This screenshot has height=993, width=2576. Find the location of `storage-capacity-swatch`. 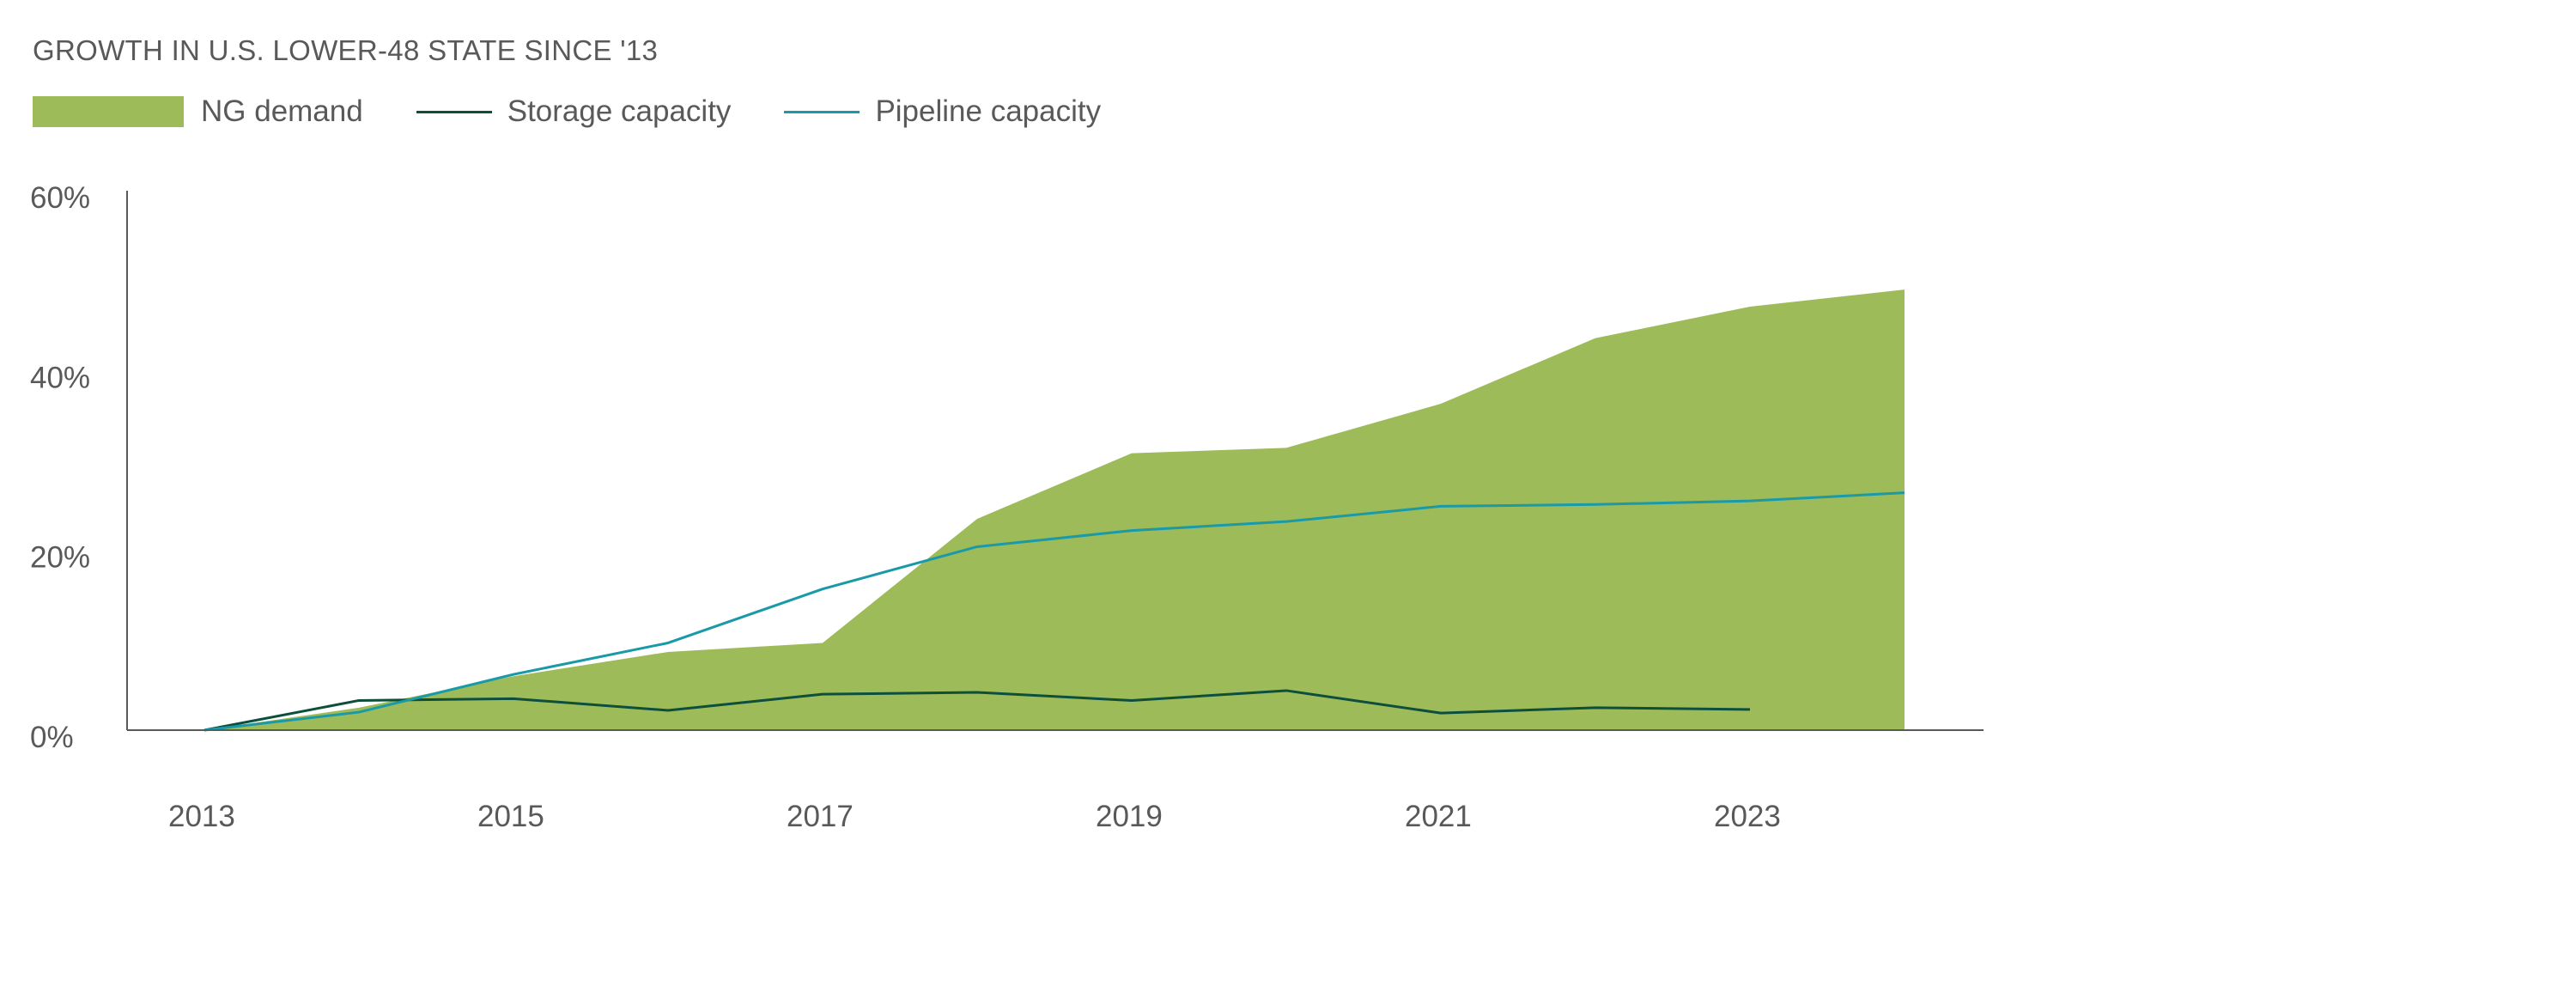

storage-capacity-swatch is located at coordinates (454, 111).